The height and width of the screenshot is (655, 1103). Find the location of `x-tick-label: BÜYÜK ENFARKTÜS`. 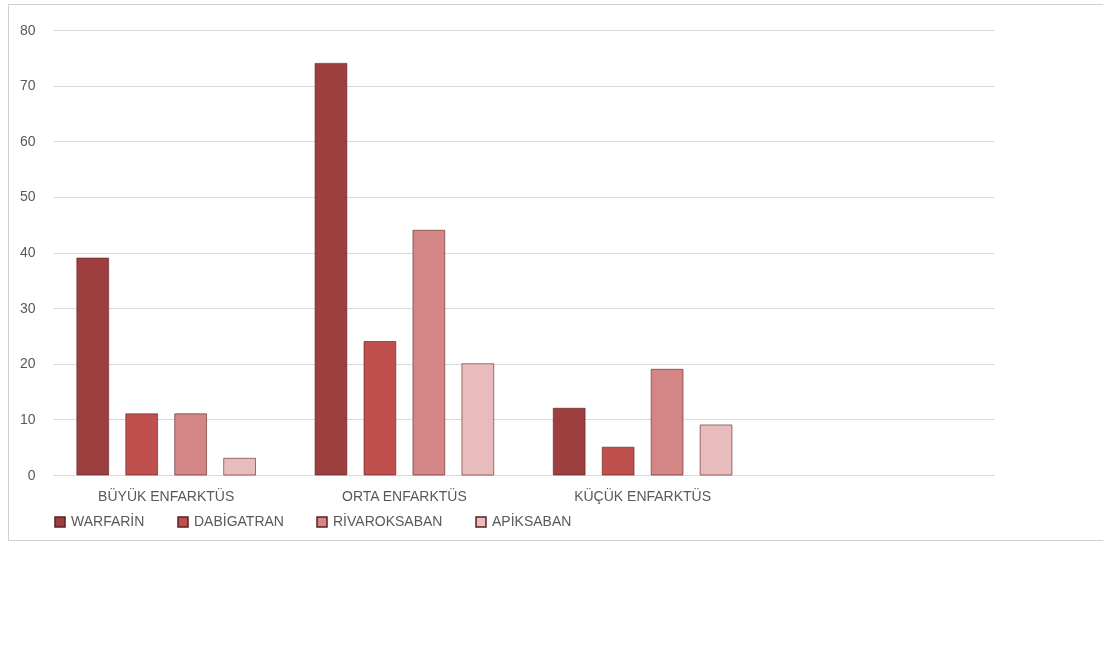

x-tick-label: BÜYÜK ENFARKTÜS is located at coordinates (166, 495).